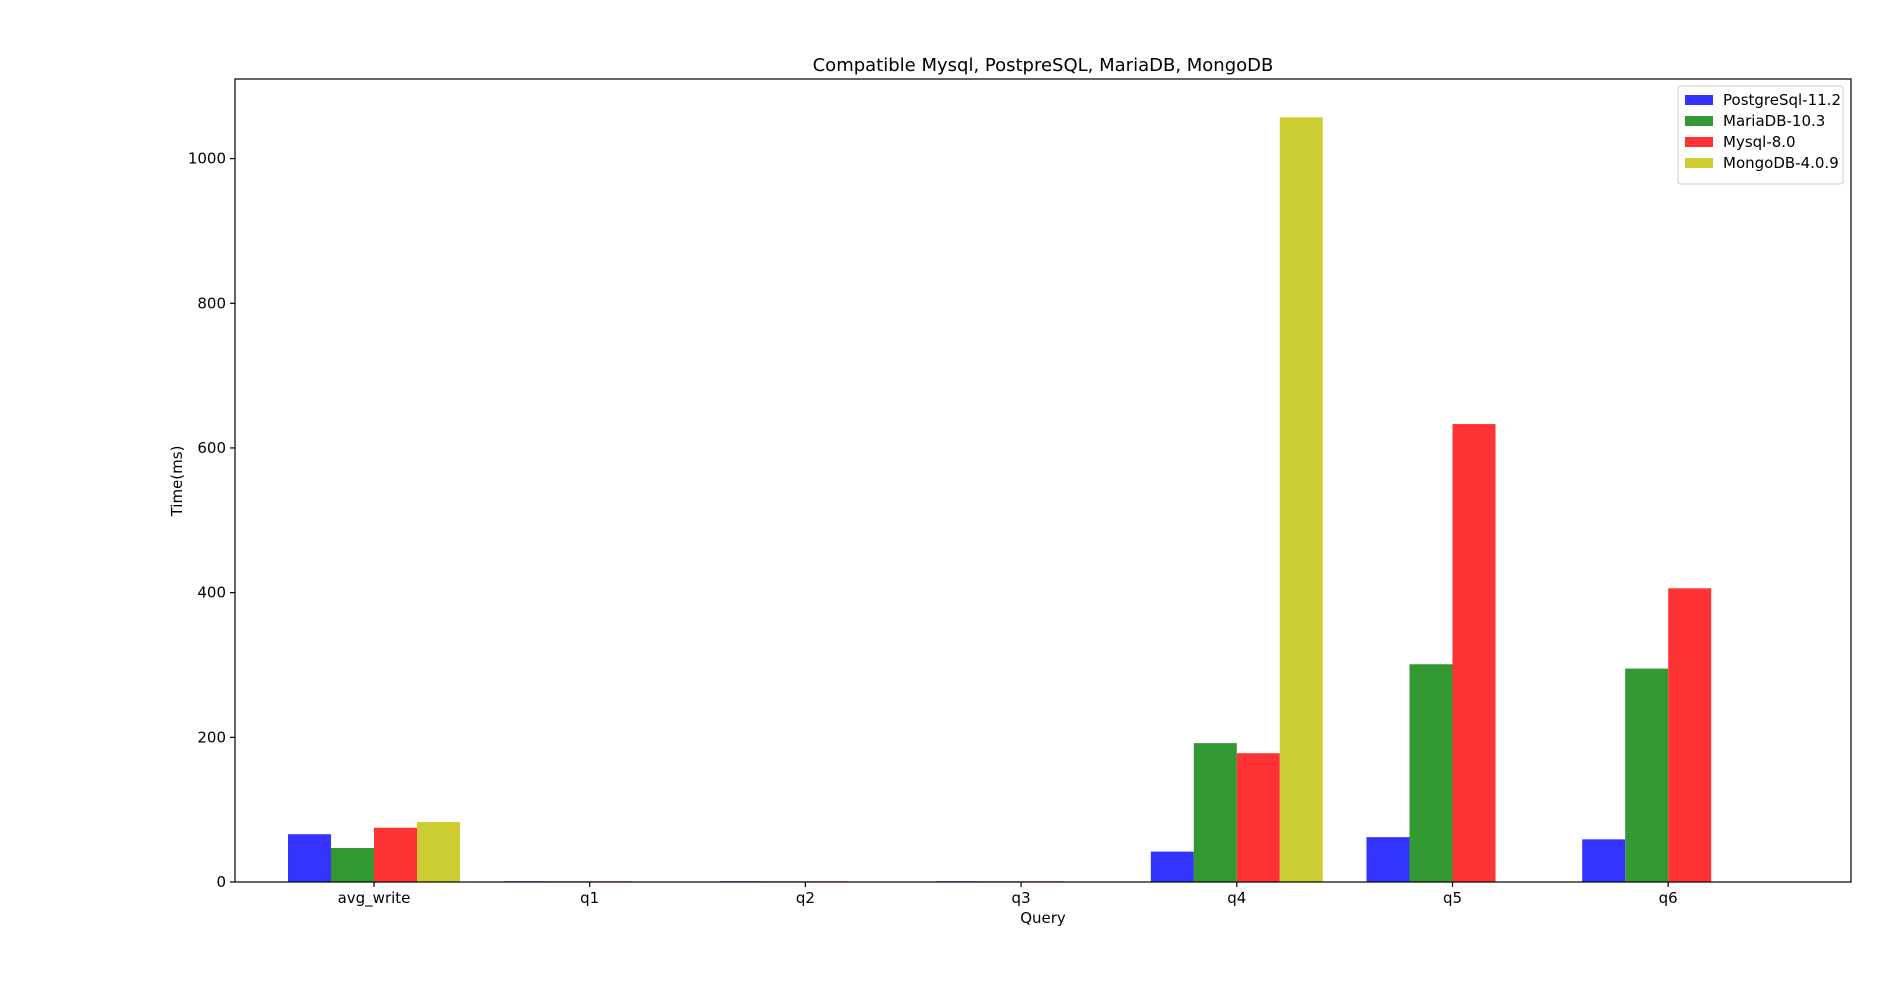 This screenshot has height=991, width=1880. Describe the element at coordinates (1008, 895) in the screenshot. I see `x-axis: avg_write q1 q2 q3 q4 q5 q6` at that location.